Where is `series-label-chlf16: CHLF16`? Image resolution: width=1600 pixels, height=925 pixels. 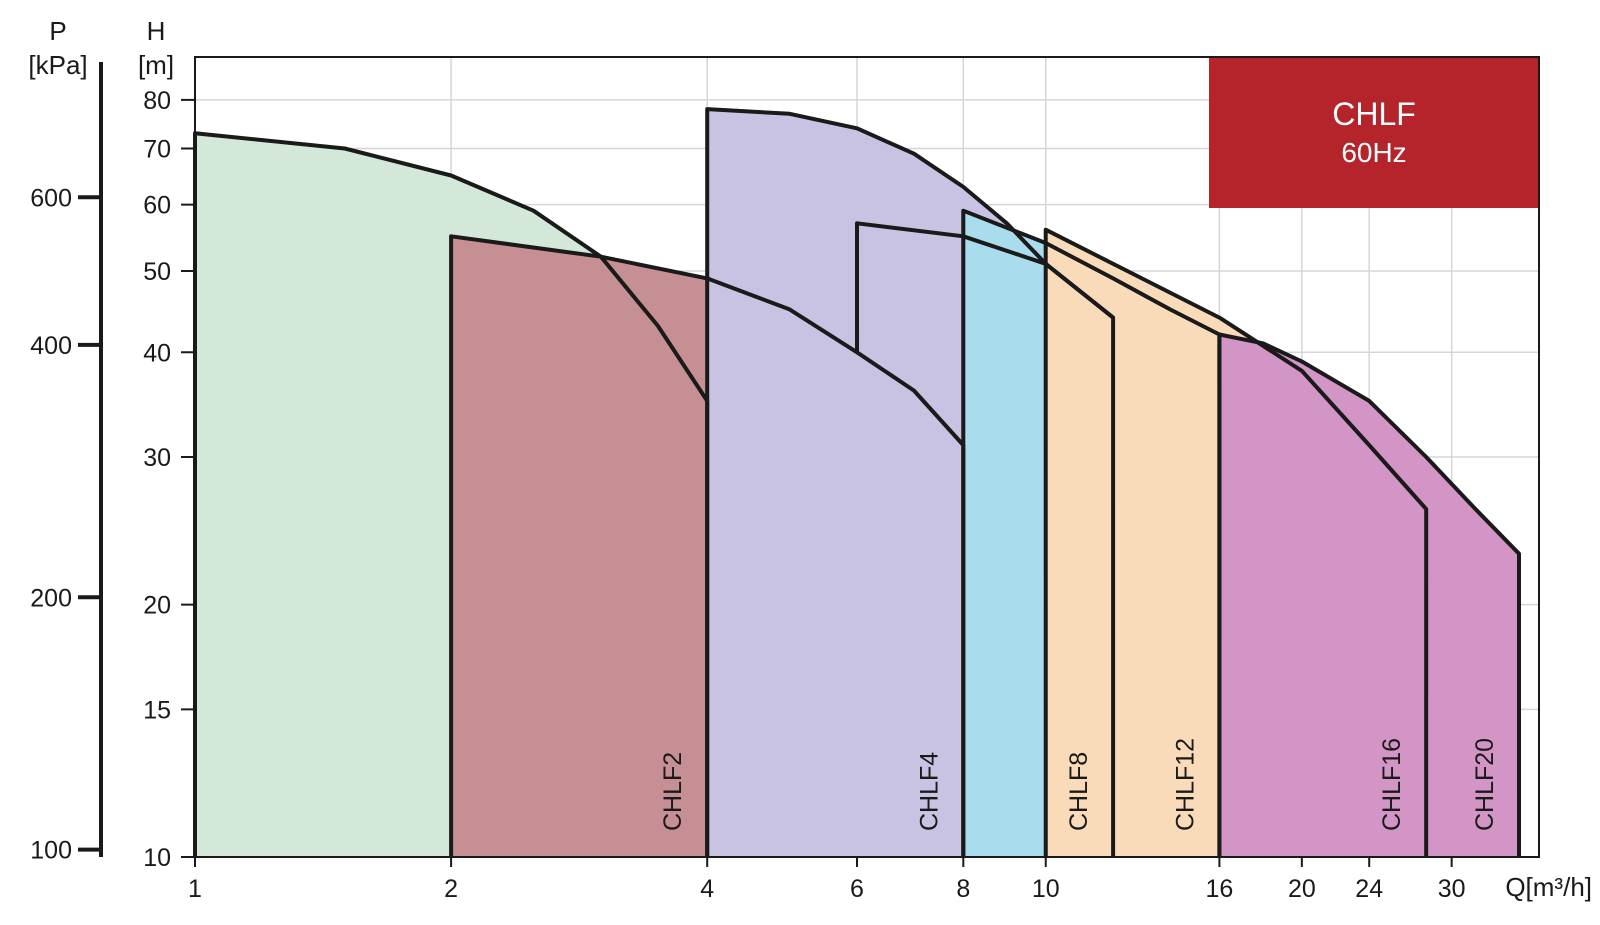
series-label-chlf16: CHLF16 is located at coordinates (1392, 784).